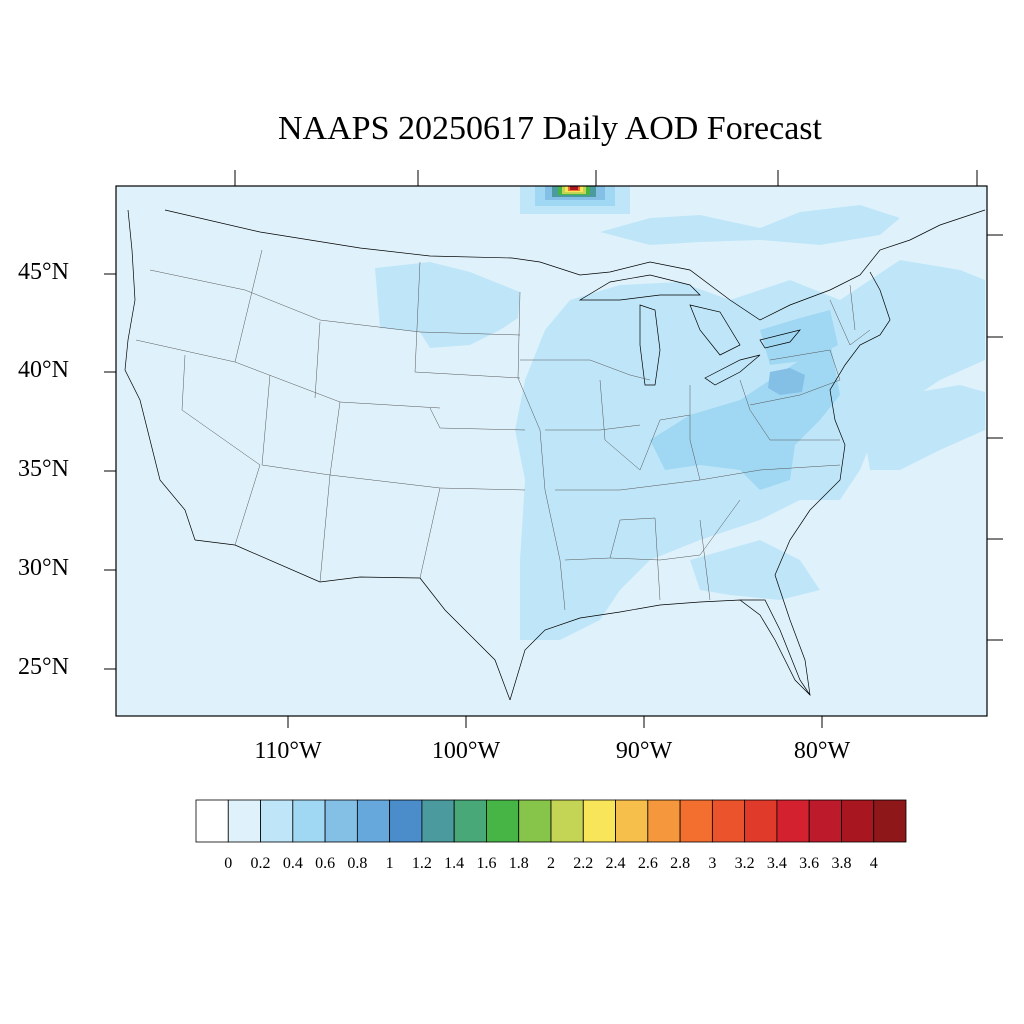 The height and width of the screenshot is (1024, 1024). I want to click on lat-label-35: 35°N, so click(43, 469).